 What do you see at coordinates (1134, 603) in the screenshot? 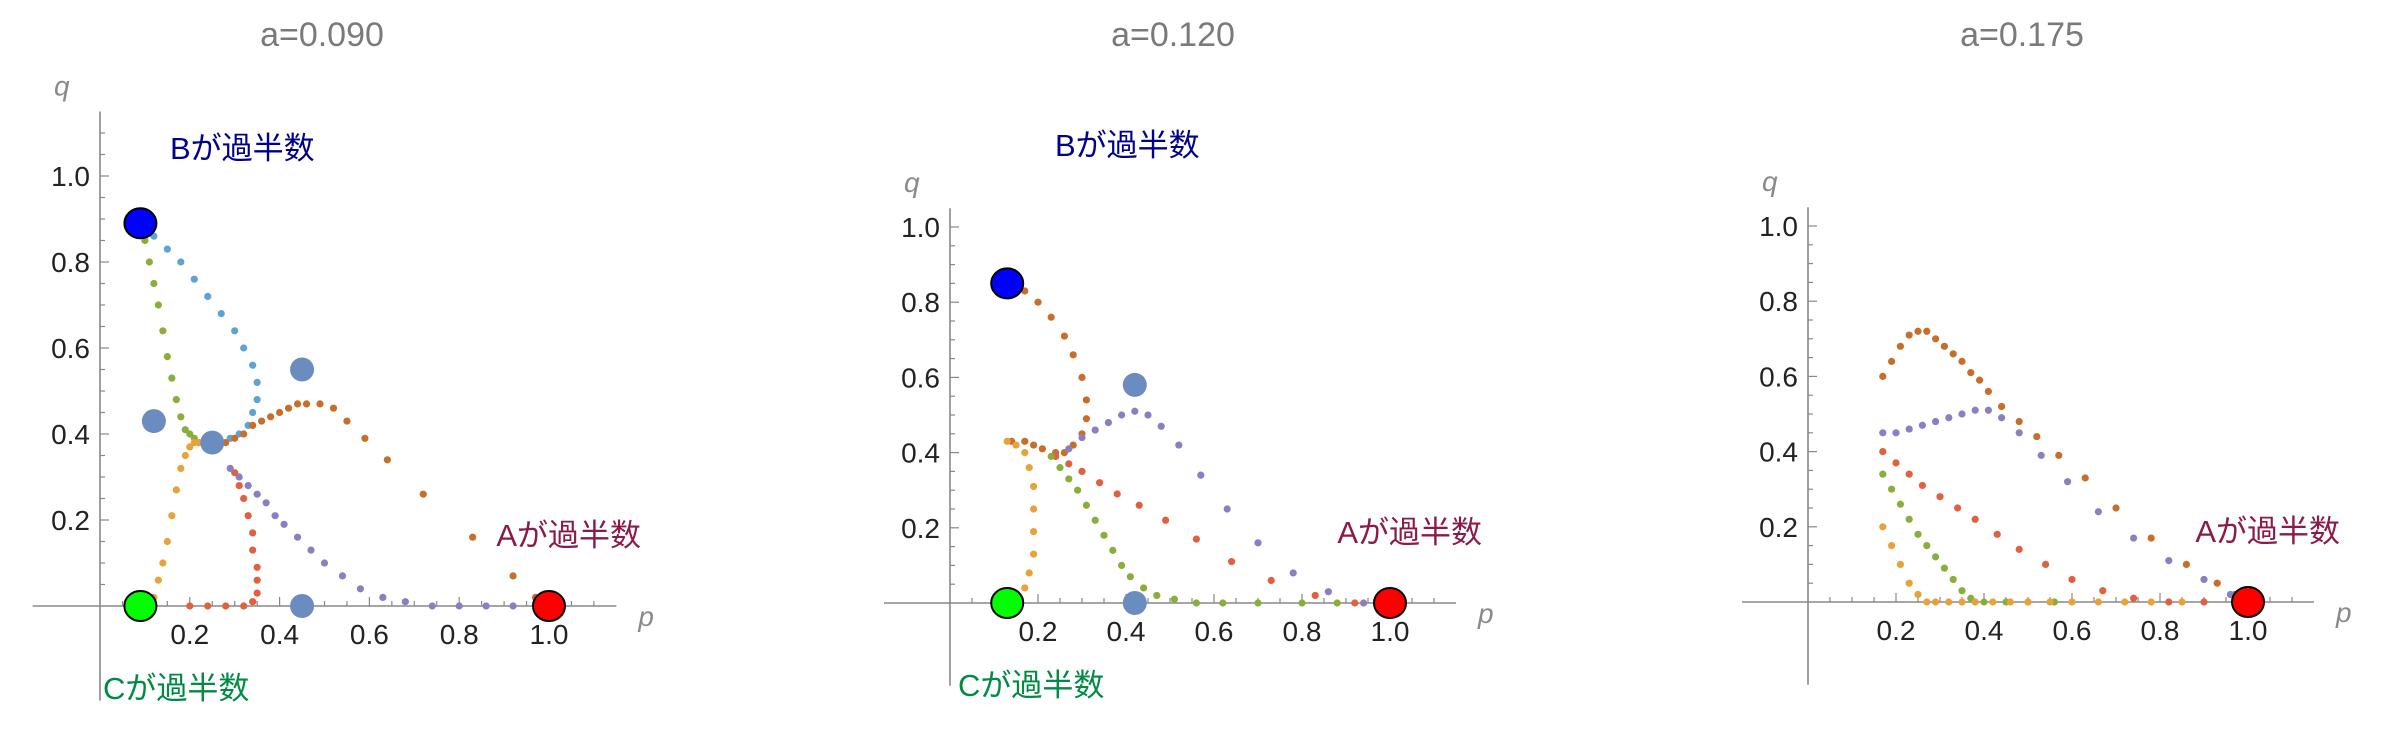
I see `equilibrium-point` at bounding box center [1134, 603].